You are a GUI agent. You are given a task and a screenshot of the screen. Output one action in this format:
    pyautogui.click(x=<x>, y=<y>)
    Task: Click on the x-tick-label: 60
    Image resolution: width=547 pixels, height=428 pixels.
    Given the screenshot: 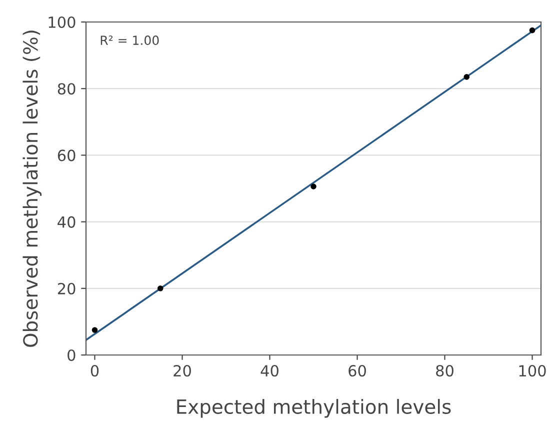 What is the action you would take?
    pyautogui.click(x=357, y=370)
    